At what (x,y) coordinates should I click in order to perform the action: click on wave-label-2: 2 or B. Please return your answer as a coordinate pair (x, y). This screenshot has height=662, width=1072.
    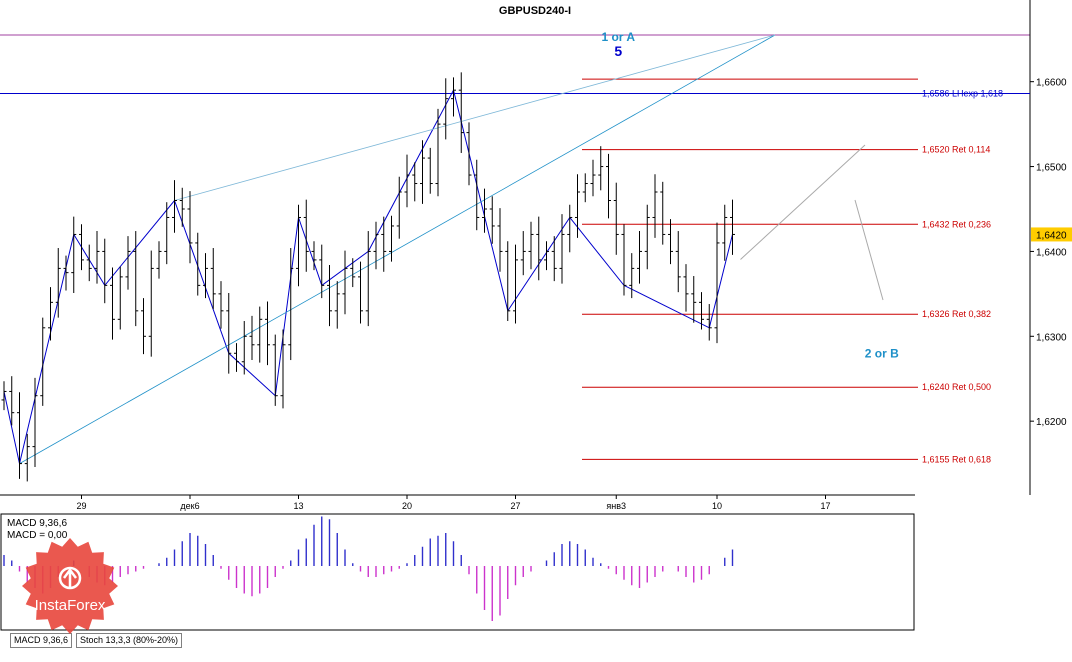
    Looking at the image, I should click on (882, 354).